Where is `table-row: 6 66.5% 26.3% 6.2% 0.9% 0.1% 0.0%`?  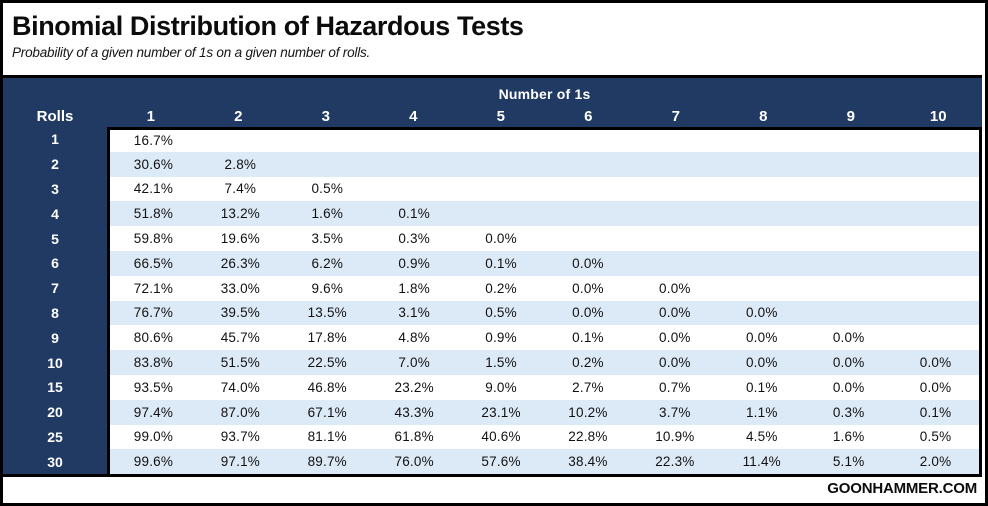
table-row: 6 66.5% 26.3% 6.2% 0.9% 0.1% 0.0% is located at coordinates (492, 263).